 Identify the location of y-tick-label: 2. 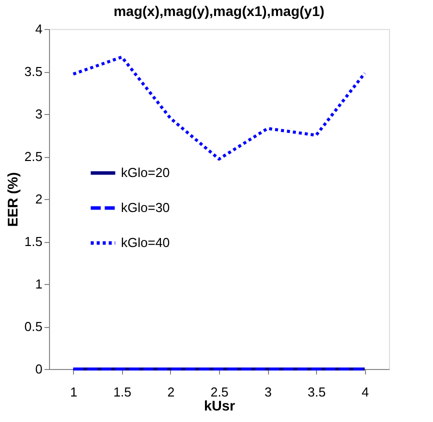
(38, 199).